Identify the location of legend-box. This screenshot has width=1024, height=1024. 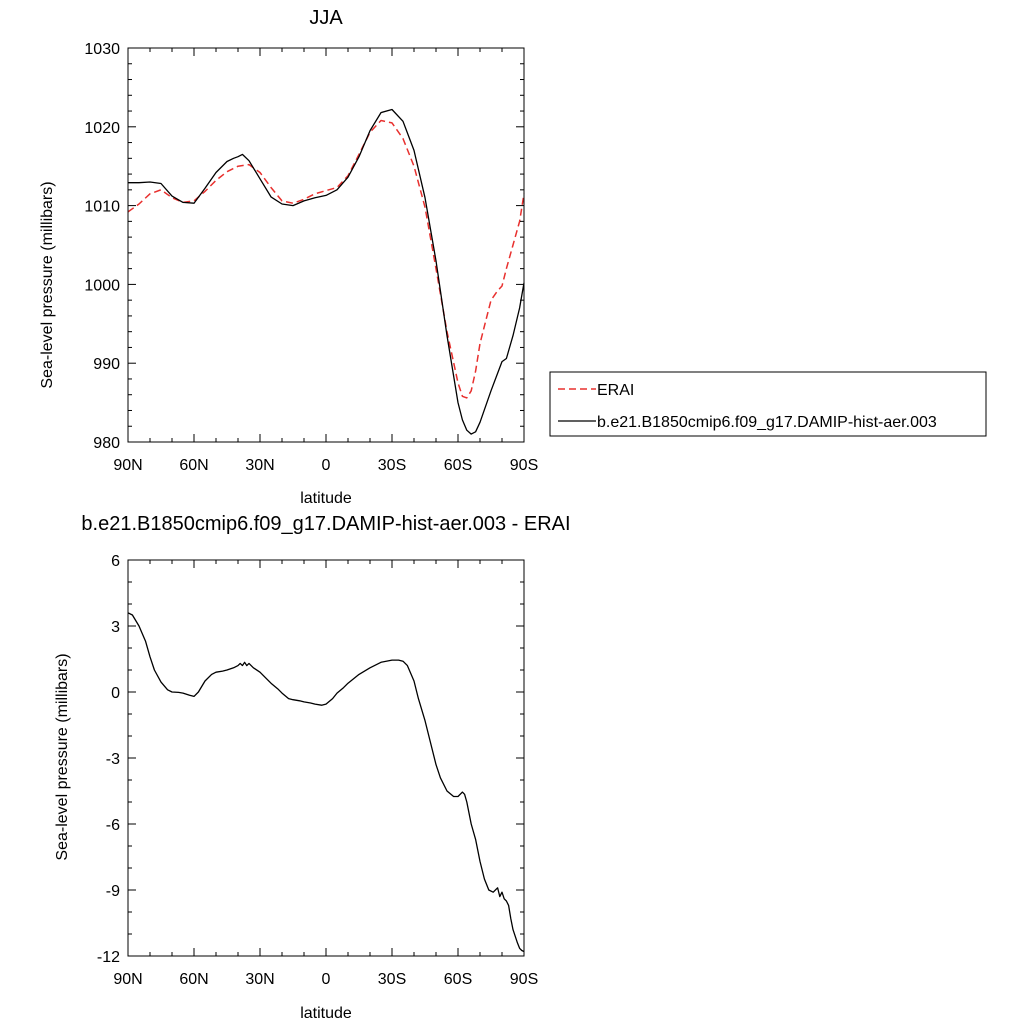
(768, 404).